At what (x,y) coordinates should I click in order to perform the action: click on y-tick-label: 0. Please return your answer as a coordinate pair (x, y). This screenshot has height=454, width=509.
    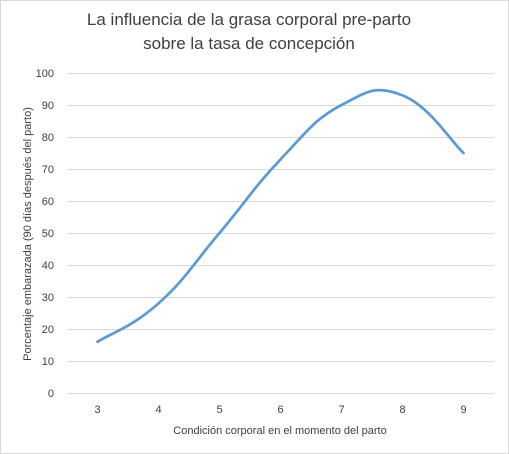
    Looking at the image, I should click on (51, 394).